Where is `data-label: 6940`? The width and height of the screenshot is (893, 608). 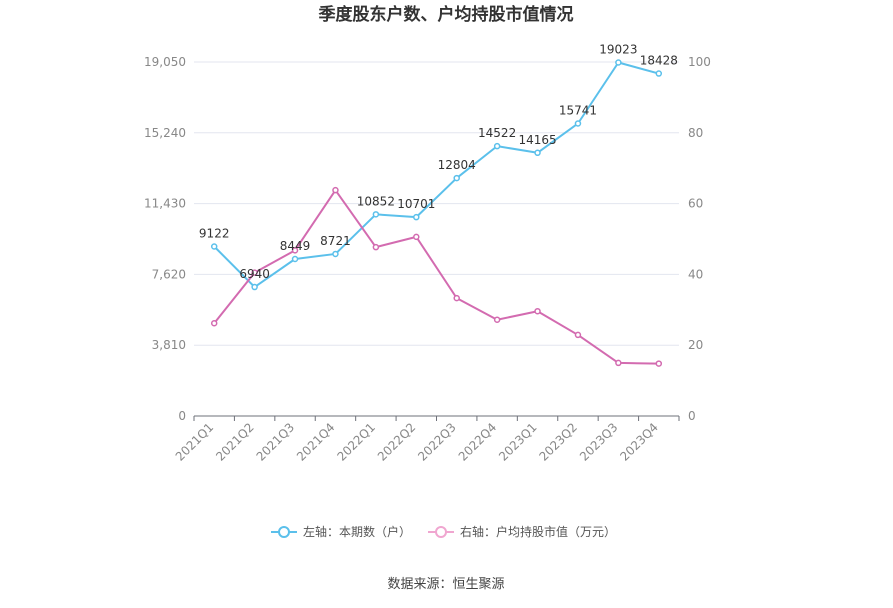
data-label: 6940 is located at coordinates (254, 274).